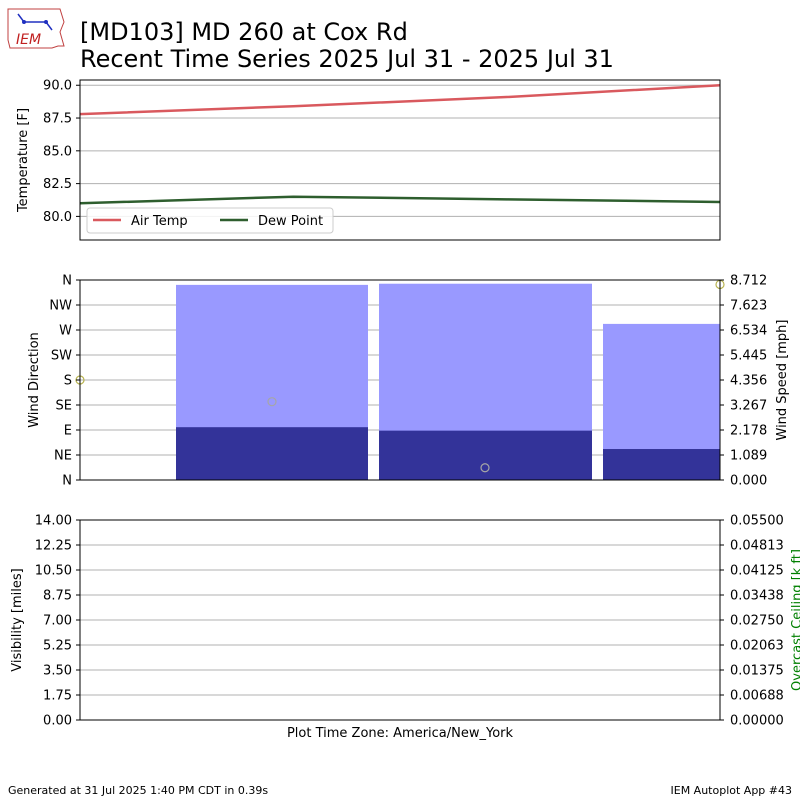  What do you see at coordinates (68, 431) in the screenshot?
I see `wind-direction-tick-label: E` at bounding box center [68, 431].